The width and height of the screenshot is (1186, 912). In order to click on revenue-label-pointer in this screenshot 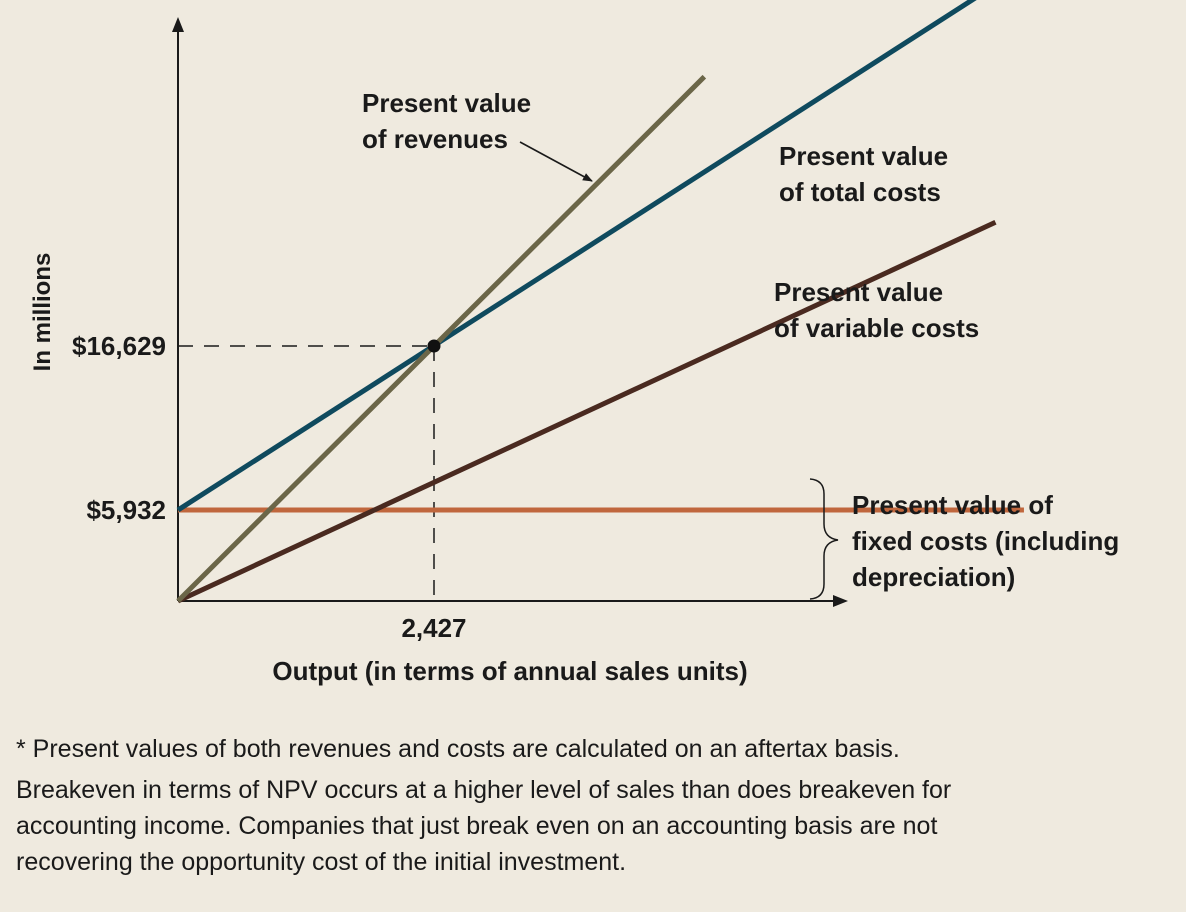, I will do `click(556, 161)`.